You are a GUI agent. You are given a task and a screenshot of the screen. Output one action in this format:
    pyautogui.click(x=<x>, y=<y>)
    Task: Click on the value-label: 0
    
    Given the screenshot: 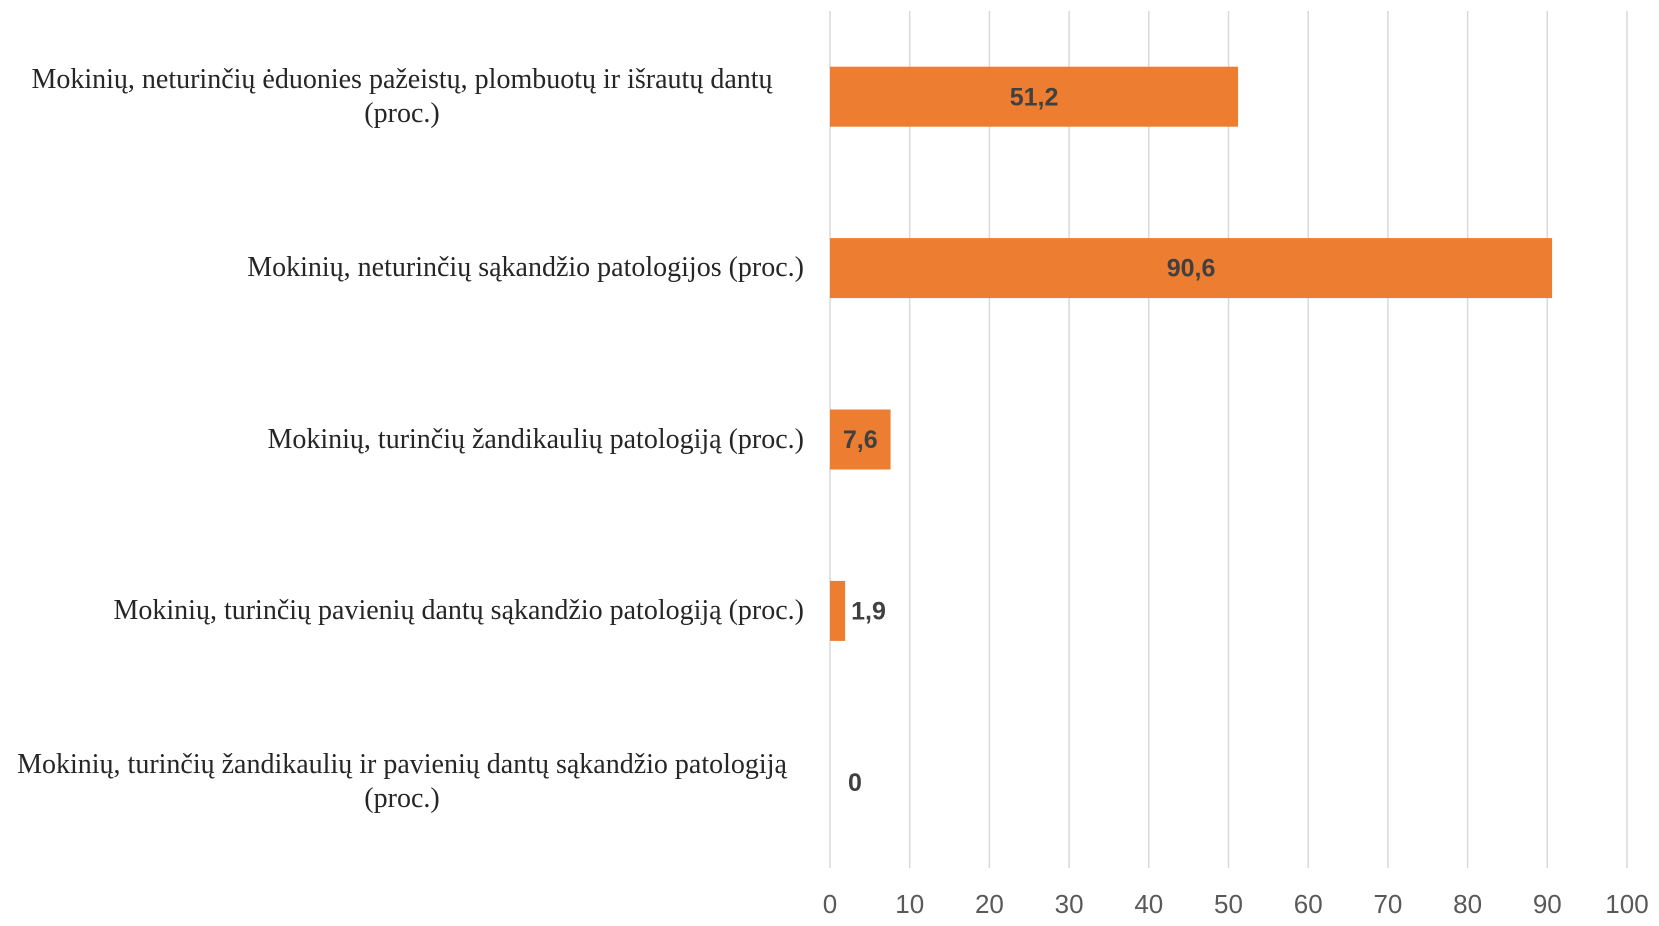 What is the action you would take?
    pyautogui.click(x=855, y=783)
    